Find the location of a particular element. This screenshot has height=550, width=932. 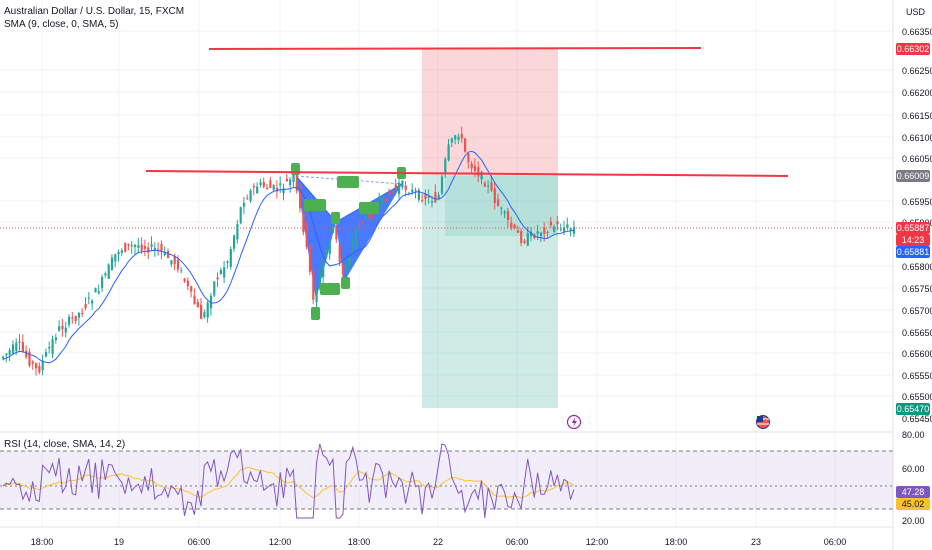

price-tick: 0.65550 is located at coordinates (917, 376).